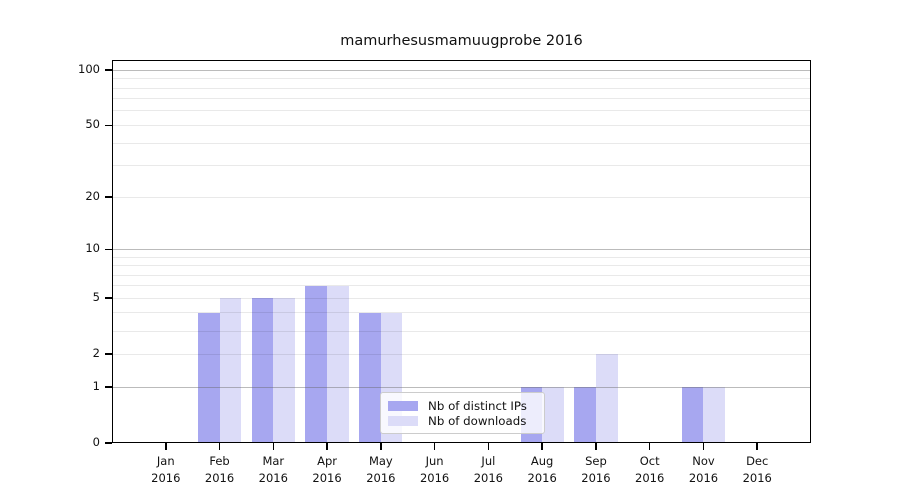  Describe the element at coordinates (434, 469) in the screenshot. I see `x-tick-label: Jun 2016` at that location.